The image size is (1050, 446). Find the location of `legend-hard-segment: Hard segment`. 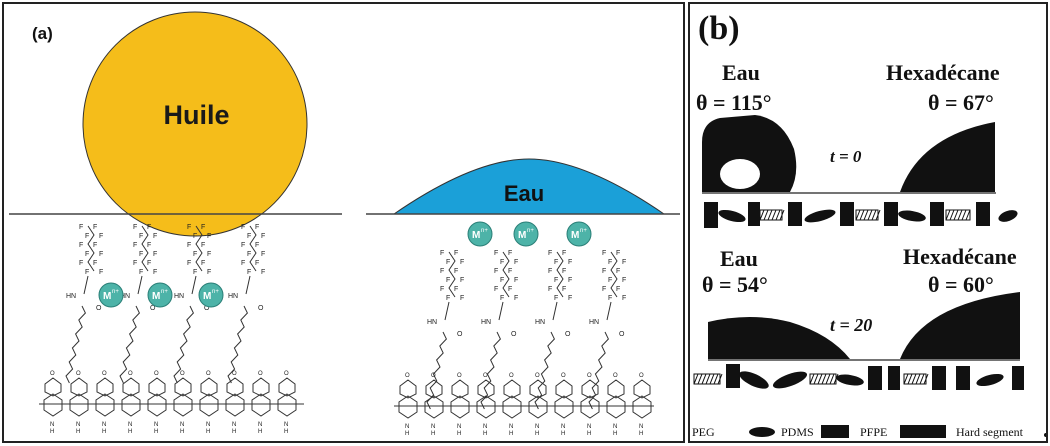

legend-hard-segment: Hard segment is located at coordinates (989, 432).